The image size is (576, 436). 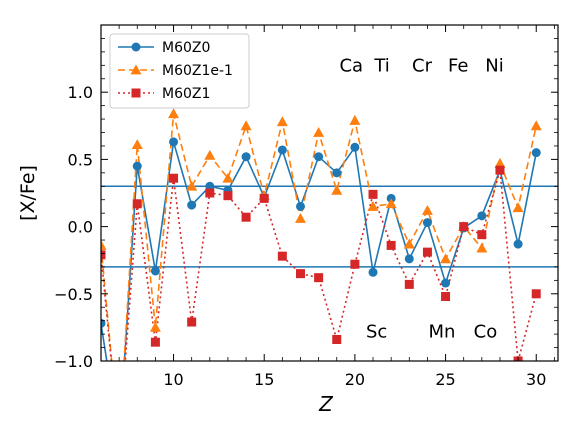 What do you see at coordinates (376, 331) in the screenshot?
I see `element-label: Sc` at bounding box center [376, 331].